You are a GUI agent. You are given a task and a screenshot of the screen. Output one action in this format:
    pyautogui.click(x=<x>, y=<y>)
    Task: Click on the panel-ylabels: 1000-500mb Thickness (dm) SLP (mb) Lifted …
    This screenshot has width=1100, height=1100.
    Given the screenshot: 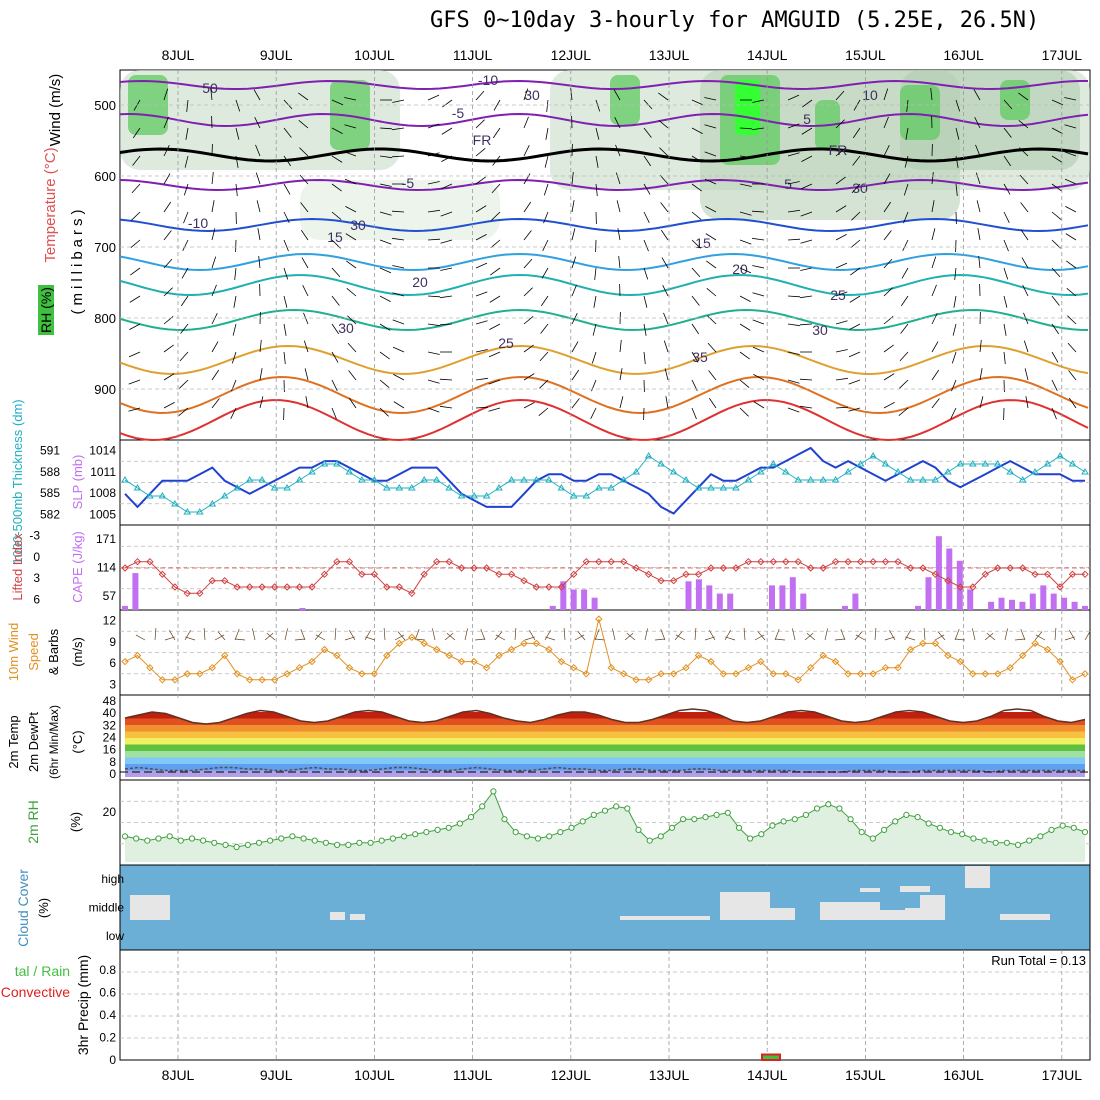 What is the action you would take?
    pyautogui.click(x=48, y=727)
    